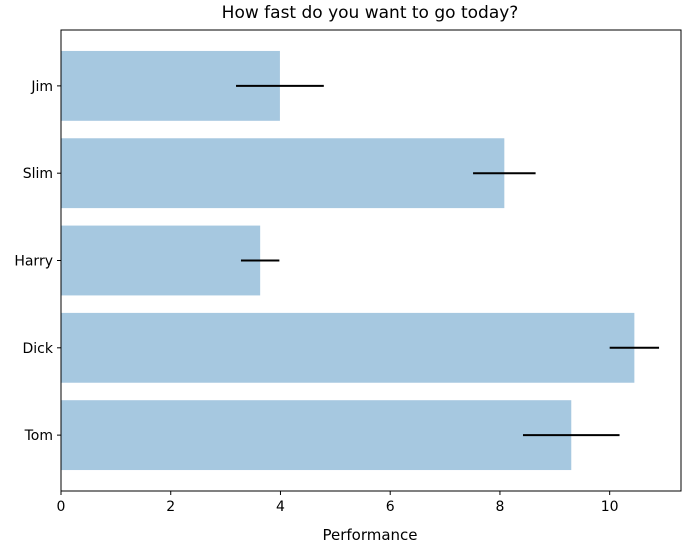 This screenshot has height=549, width=685. Describe the element at coordinates (161, 260) in the screenshot. I see `bar-harry` at that location.